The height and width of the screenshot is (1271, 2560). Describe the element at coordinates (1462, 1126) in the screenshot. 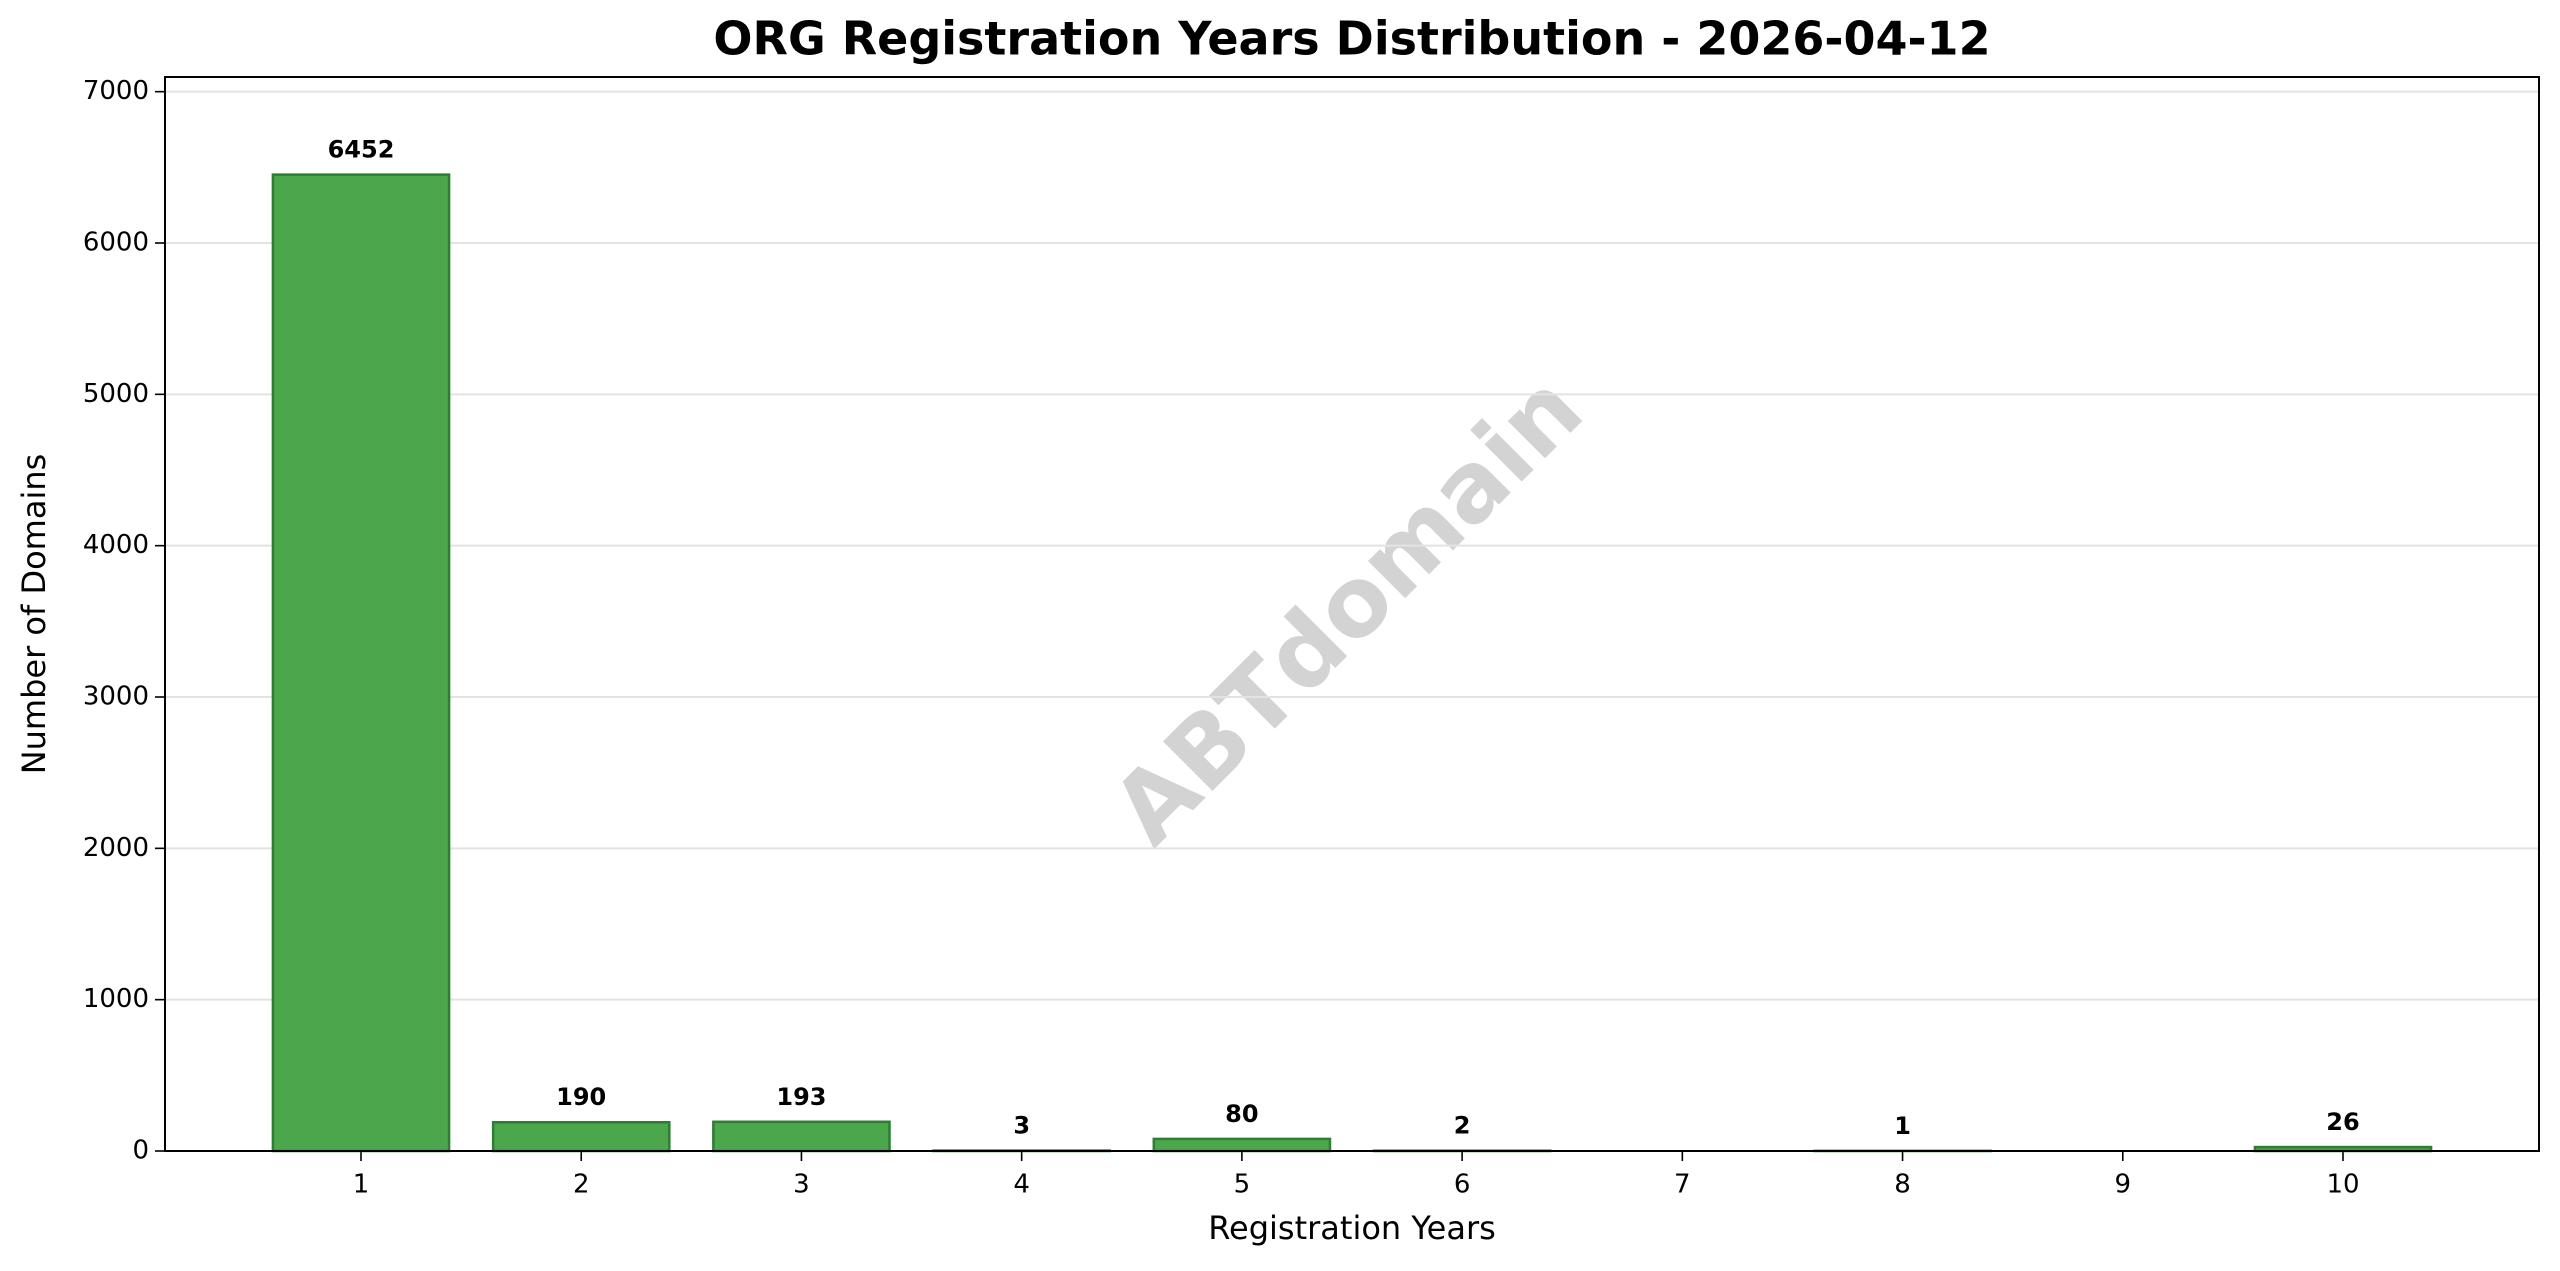

I see `value-label: 2` at that location.